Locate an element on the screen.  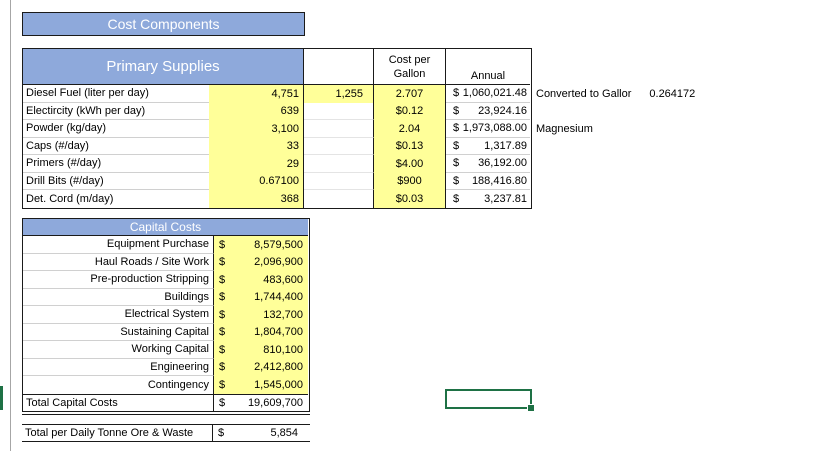
cost-components-title-text: Cost Components is located at coordinates (163, 24).